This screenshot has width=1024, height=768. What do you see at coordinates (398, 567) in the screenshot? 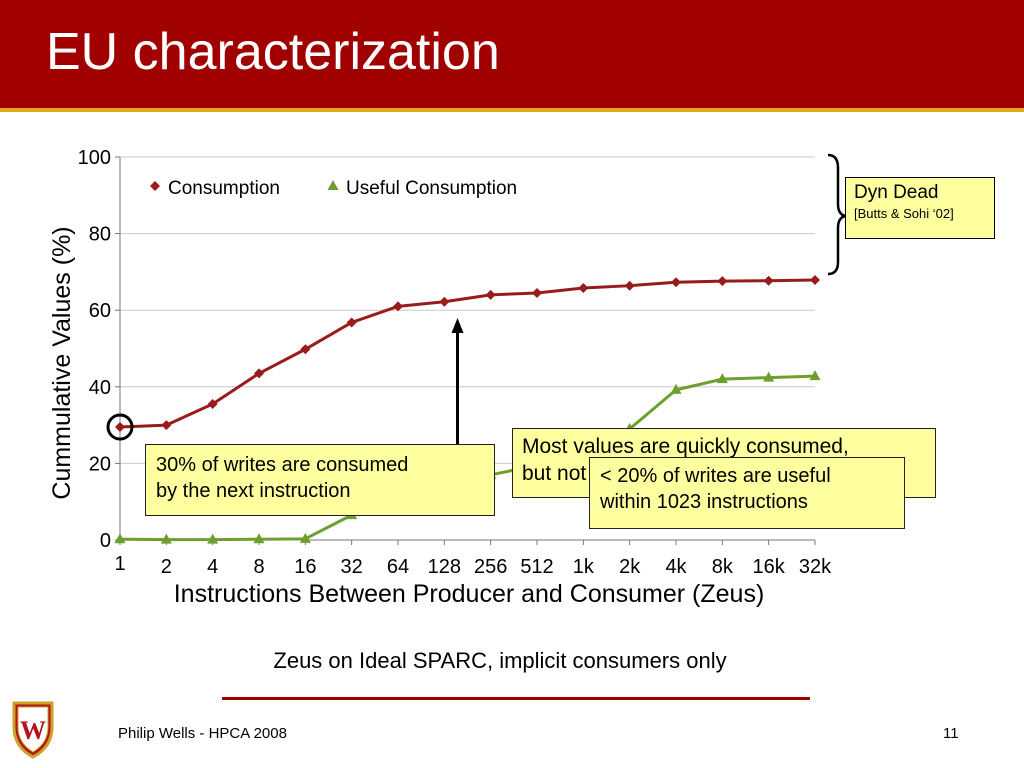
I see `x-tick-label: 64` at bounding box center [398, 567].